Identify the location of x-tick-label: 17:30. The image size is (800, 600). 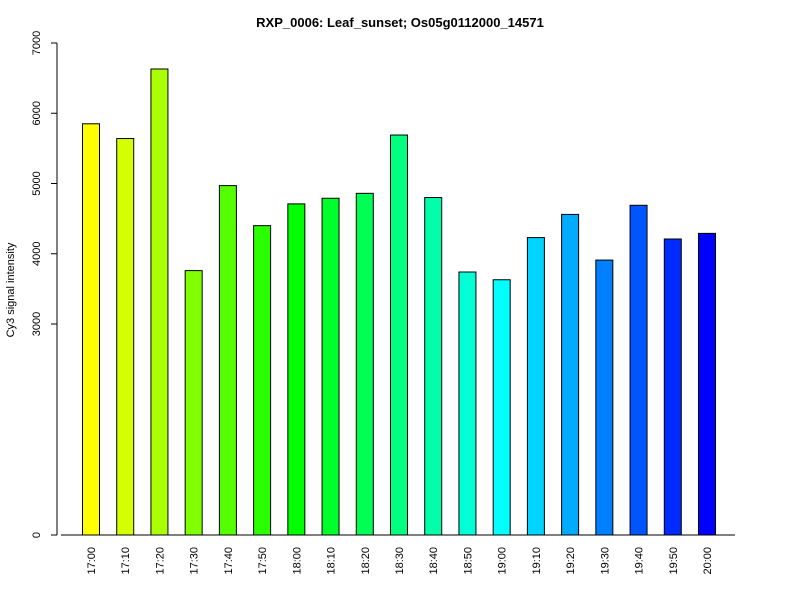
(195, 561).